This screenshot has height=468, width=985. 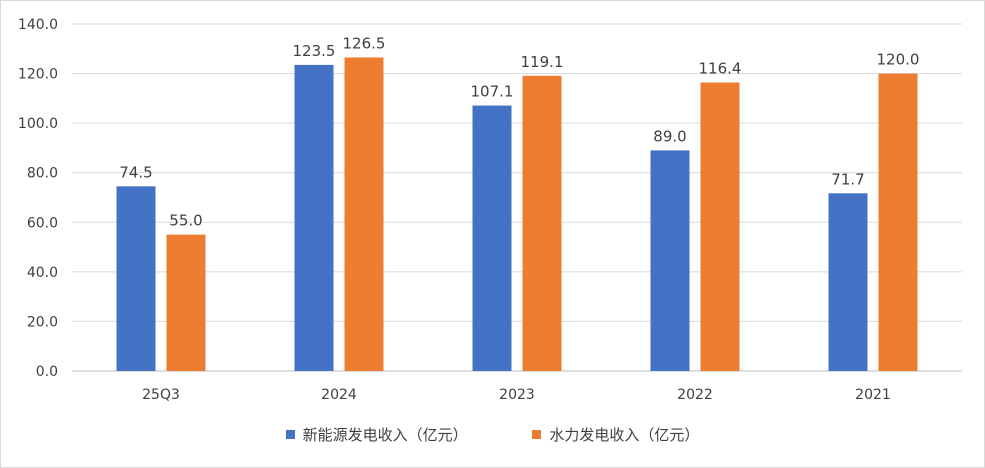 What do you see at coordinates (38, 198) in the screenshot?
I see `y-axis: 0.0 20.0 40.0 60.0 80.0 100.0 120.0 140.0` at bounding box center [38, 198].